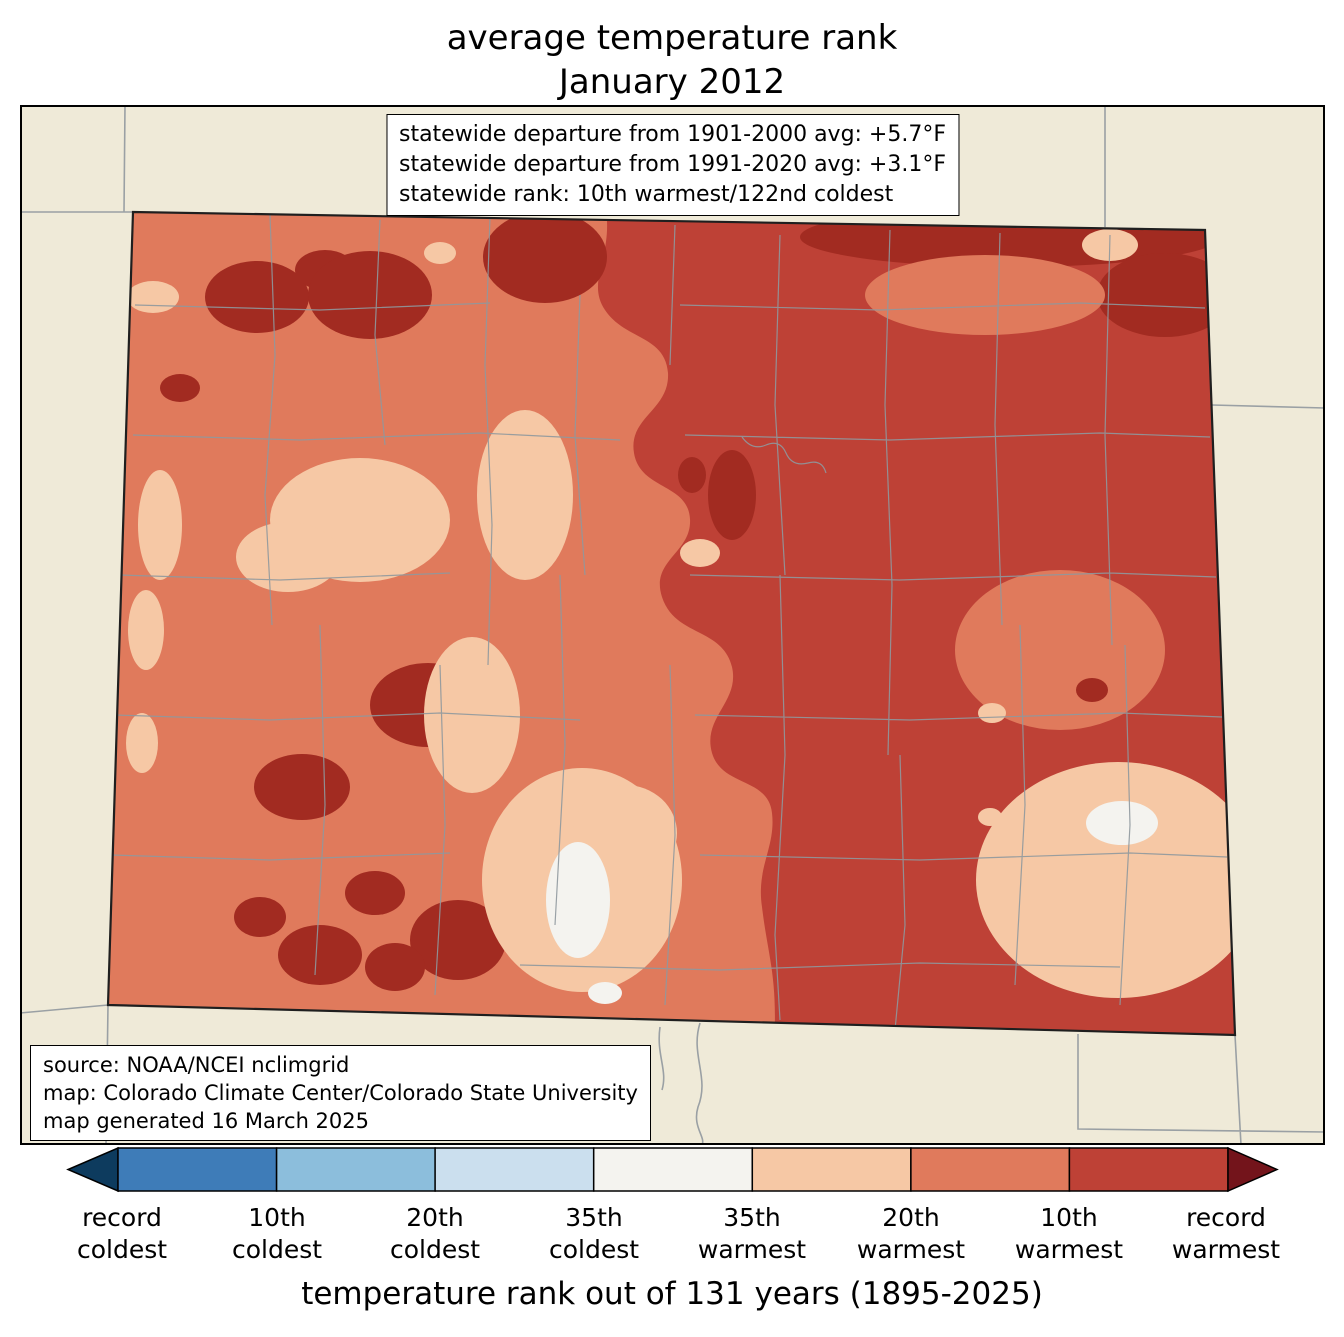 The width and height of the screenshot is (1344, 1337). I want to click on colorbar, so click(672, 1170).